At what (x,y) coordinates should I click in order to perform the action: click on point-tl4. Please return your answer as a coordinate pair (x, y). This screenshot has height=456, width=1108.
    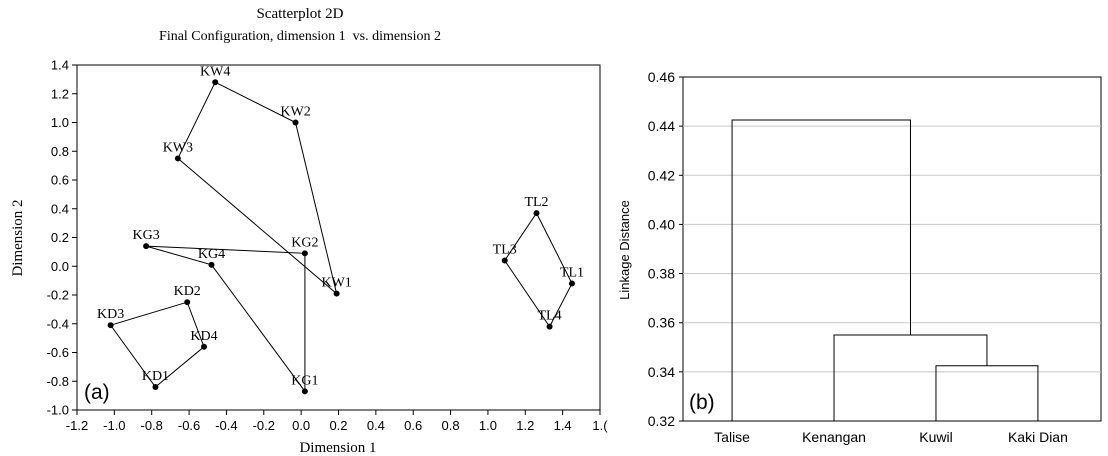
    Looking at the image, I should click on (549, 326).